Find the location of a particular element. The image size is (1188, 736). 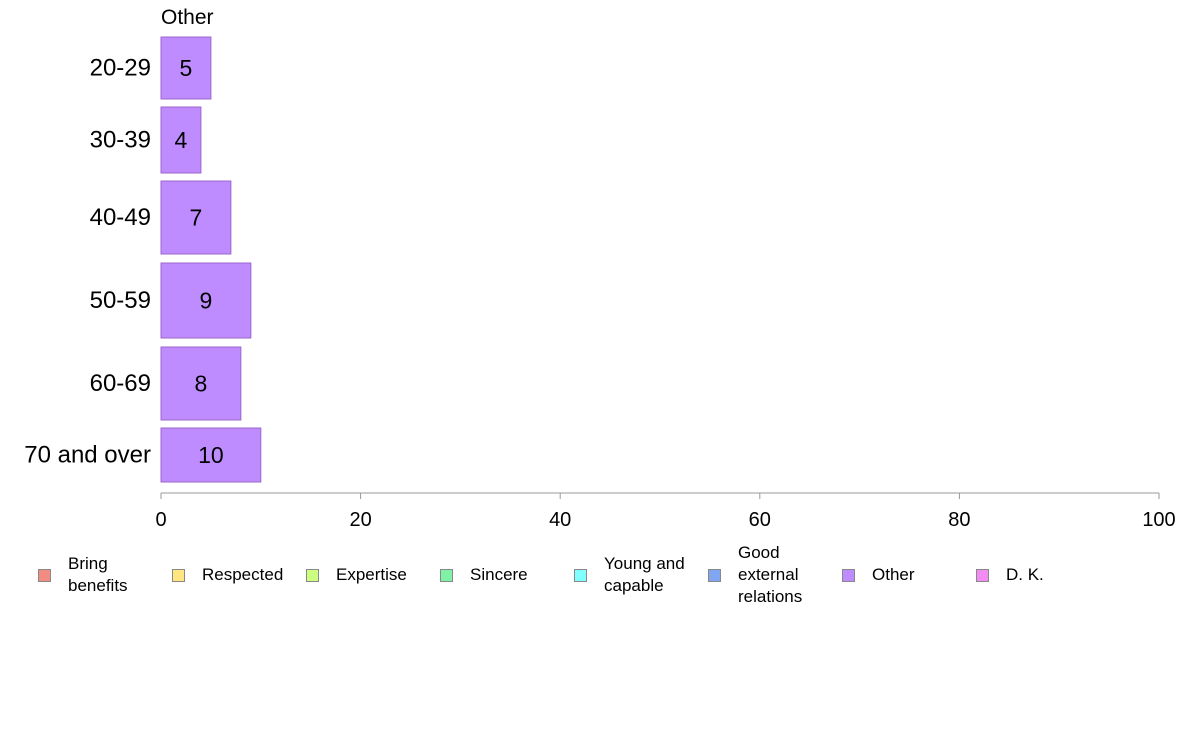

legend-item: Other is located at coordinates (912, 575).